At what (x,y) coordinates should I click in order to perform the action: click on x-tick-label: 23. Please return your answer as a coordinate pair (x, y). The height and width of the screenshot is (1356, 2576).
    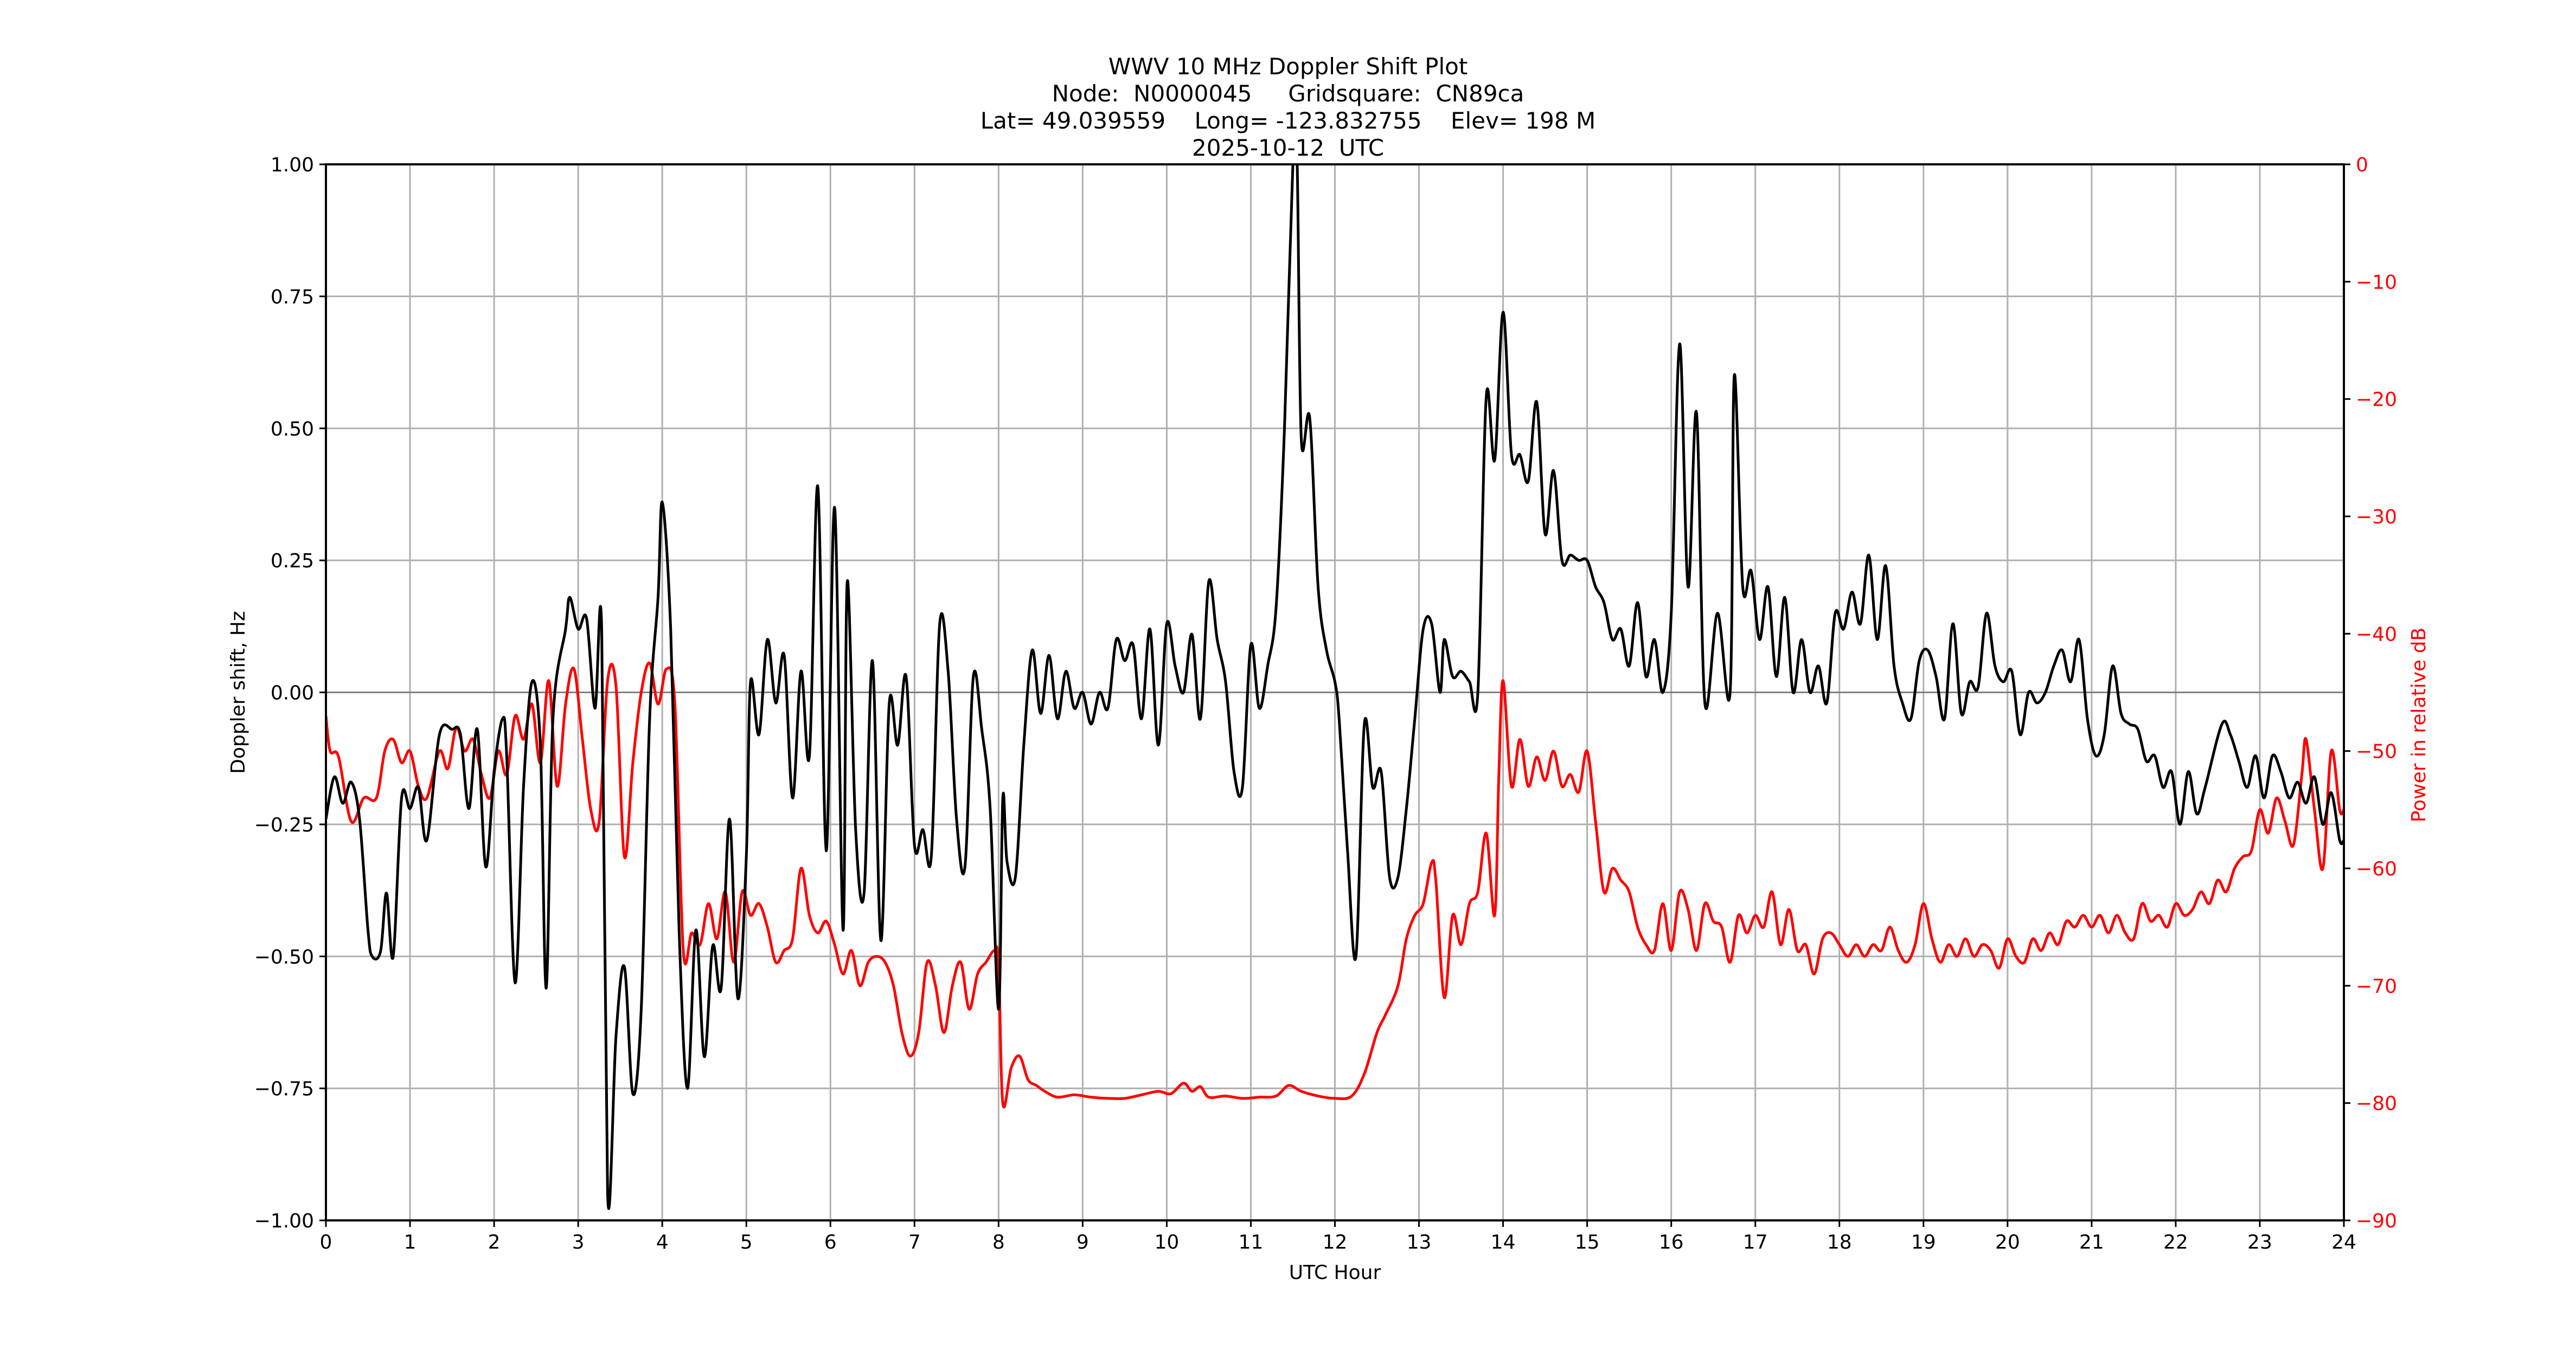
    Looking at the image, I should click on (2259, 1242).